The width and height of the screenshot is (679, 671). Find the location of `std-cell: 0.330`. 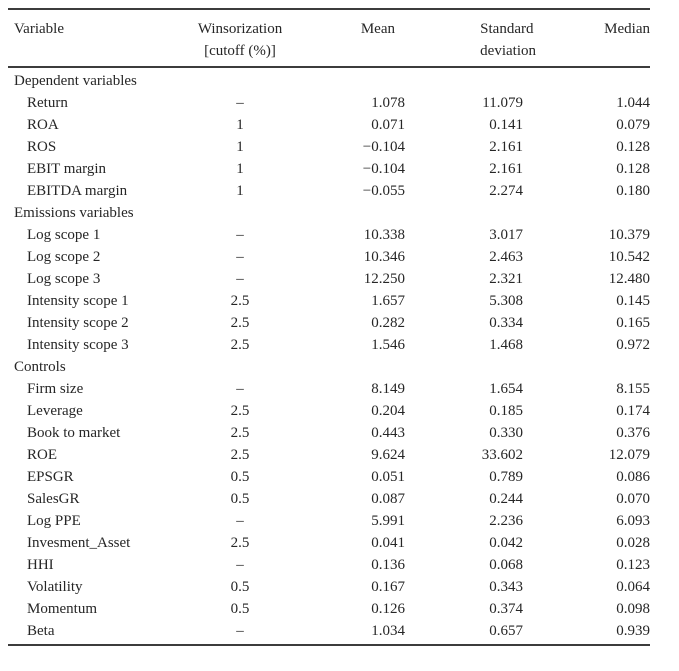

std-cell: 0.330 is located at coordinates (506, 433).